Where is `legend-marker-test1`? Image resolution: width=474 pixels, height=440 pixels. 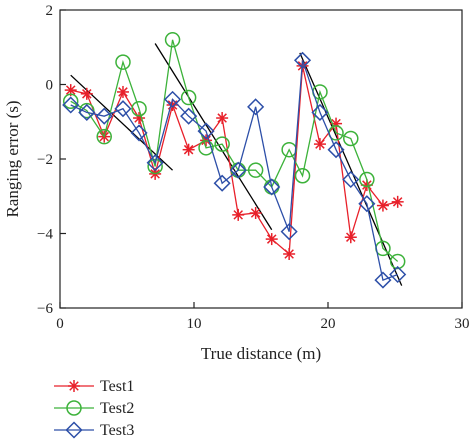 legend-marker-test1 is located at coordinates (74, 386).